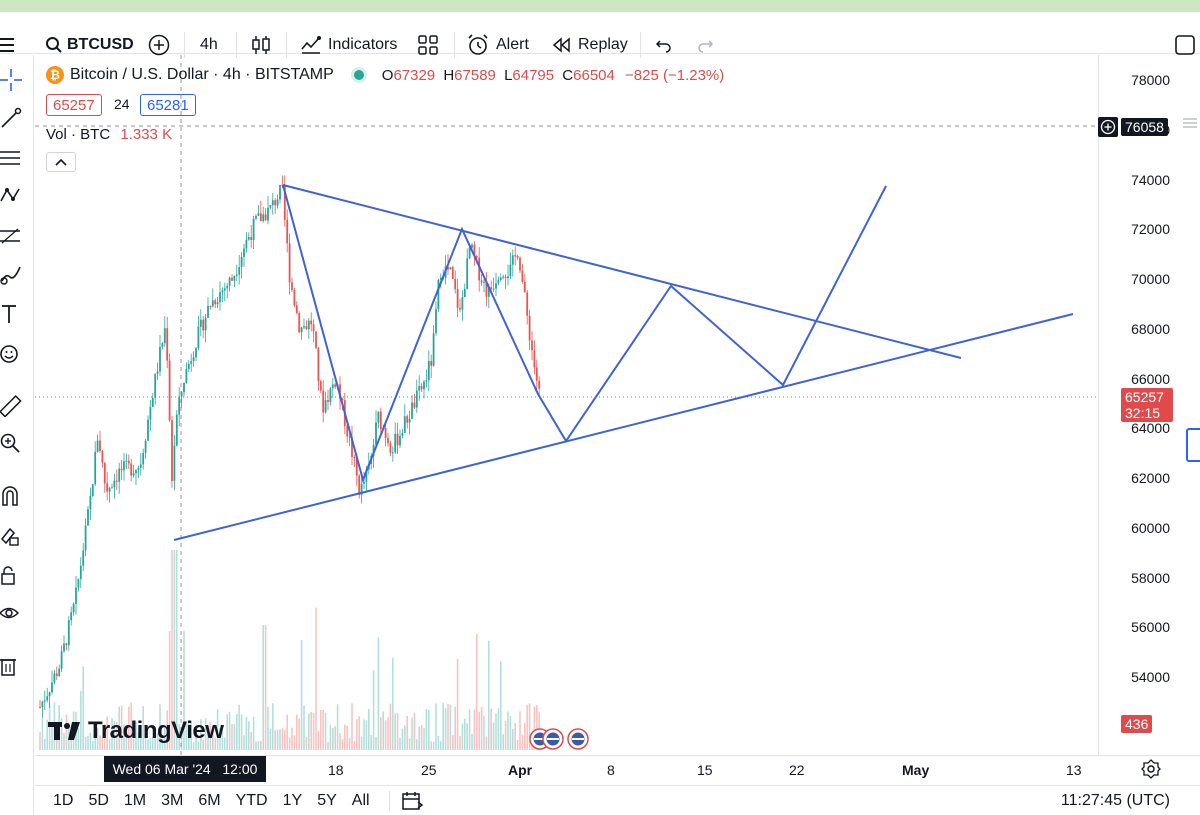  What do you see at coordinates (209, 45) in the screenshot?
I see `interval-button: 4h` at bounding box center [209, 45].